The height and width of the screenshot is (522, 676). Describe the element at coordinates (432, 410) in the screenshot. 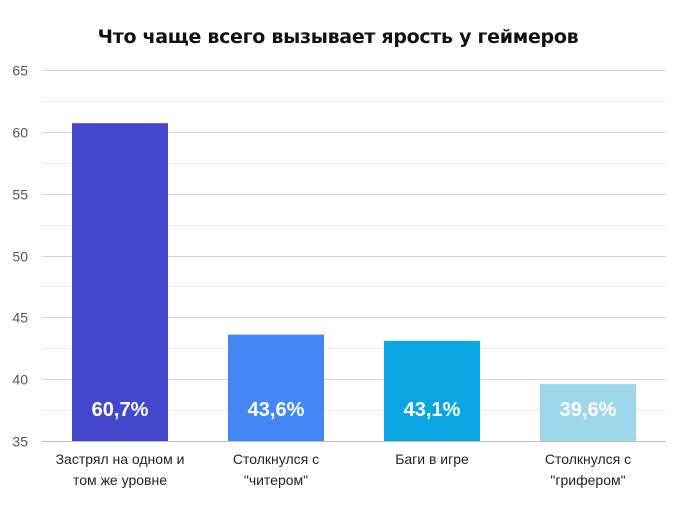

I see `data-label: 43,1%` at that location.